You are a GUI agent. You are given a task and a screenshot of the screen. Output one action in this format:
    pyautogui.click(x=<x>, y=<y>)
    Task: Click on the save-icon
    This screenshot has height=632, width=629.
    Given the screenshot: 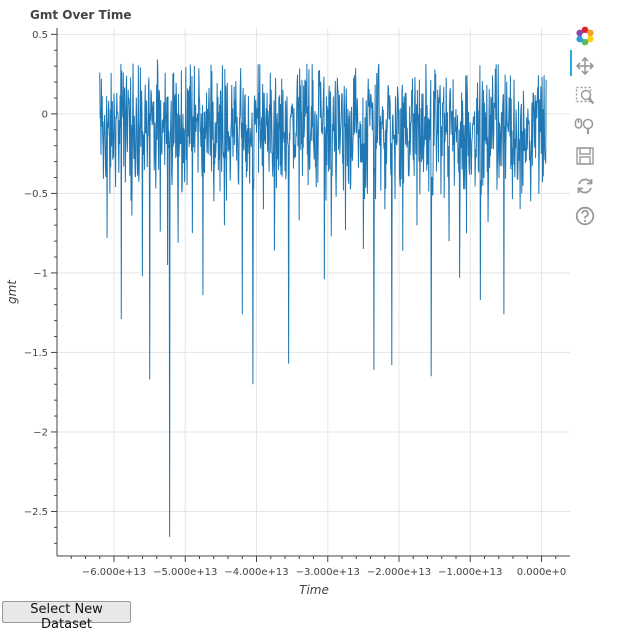 What is the action you would take?
    pyautogui.click(x=585, y=156)
    